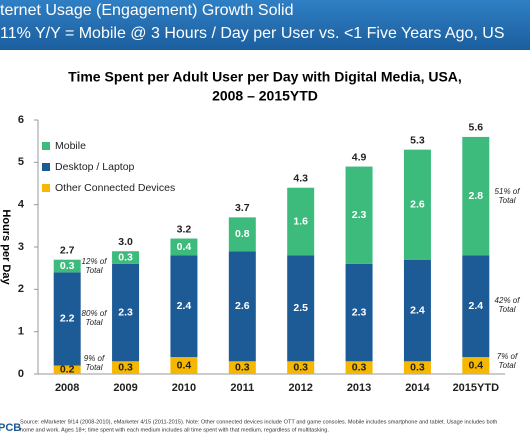 Image resolution: width=530 pixels, height=442 pixels. I want to click on total-label: 5.3, so click(417, 140).